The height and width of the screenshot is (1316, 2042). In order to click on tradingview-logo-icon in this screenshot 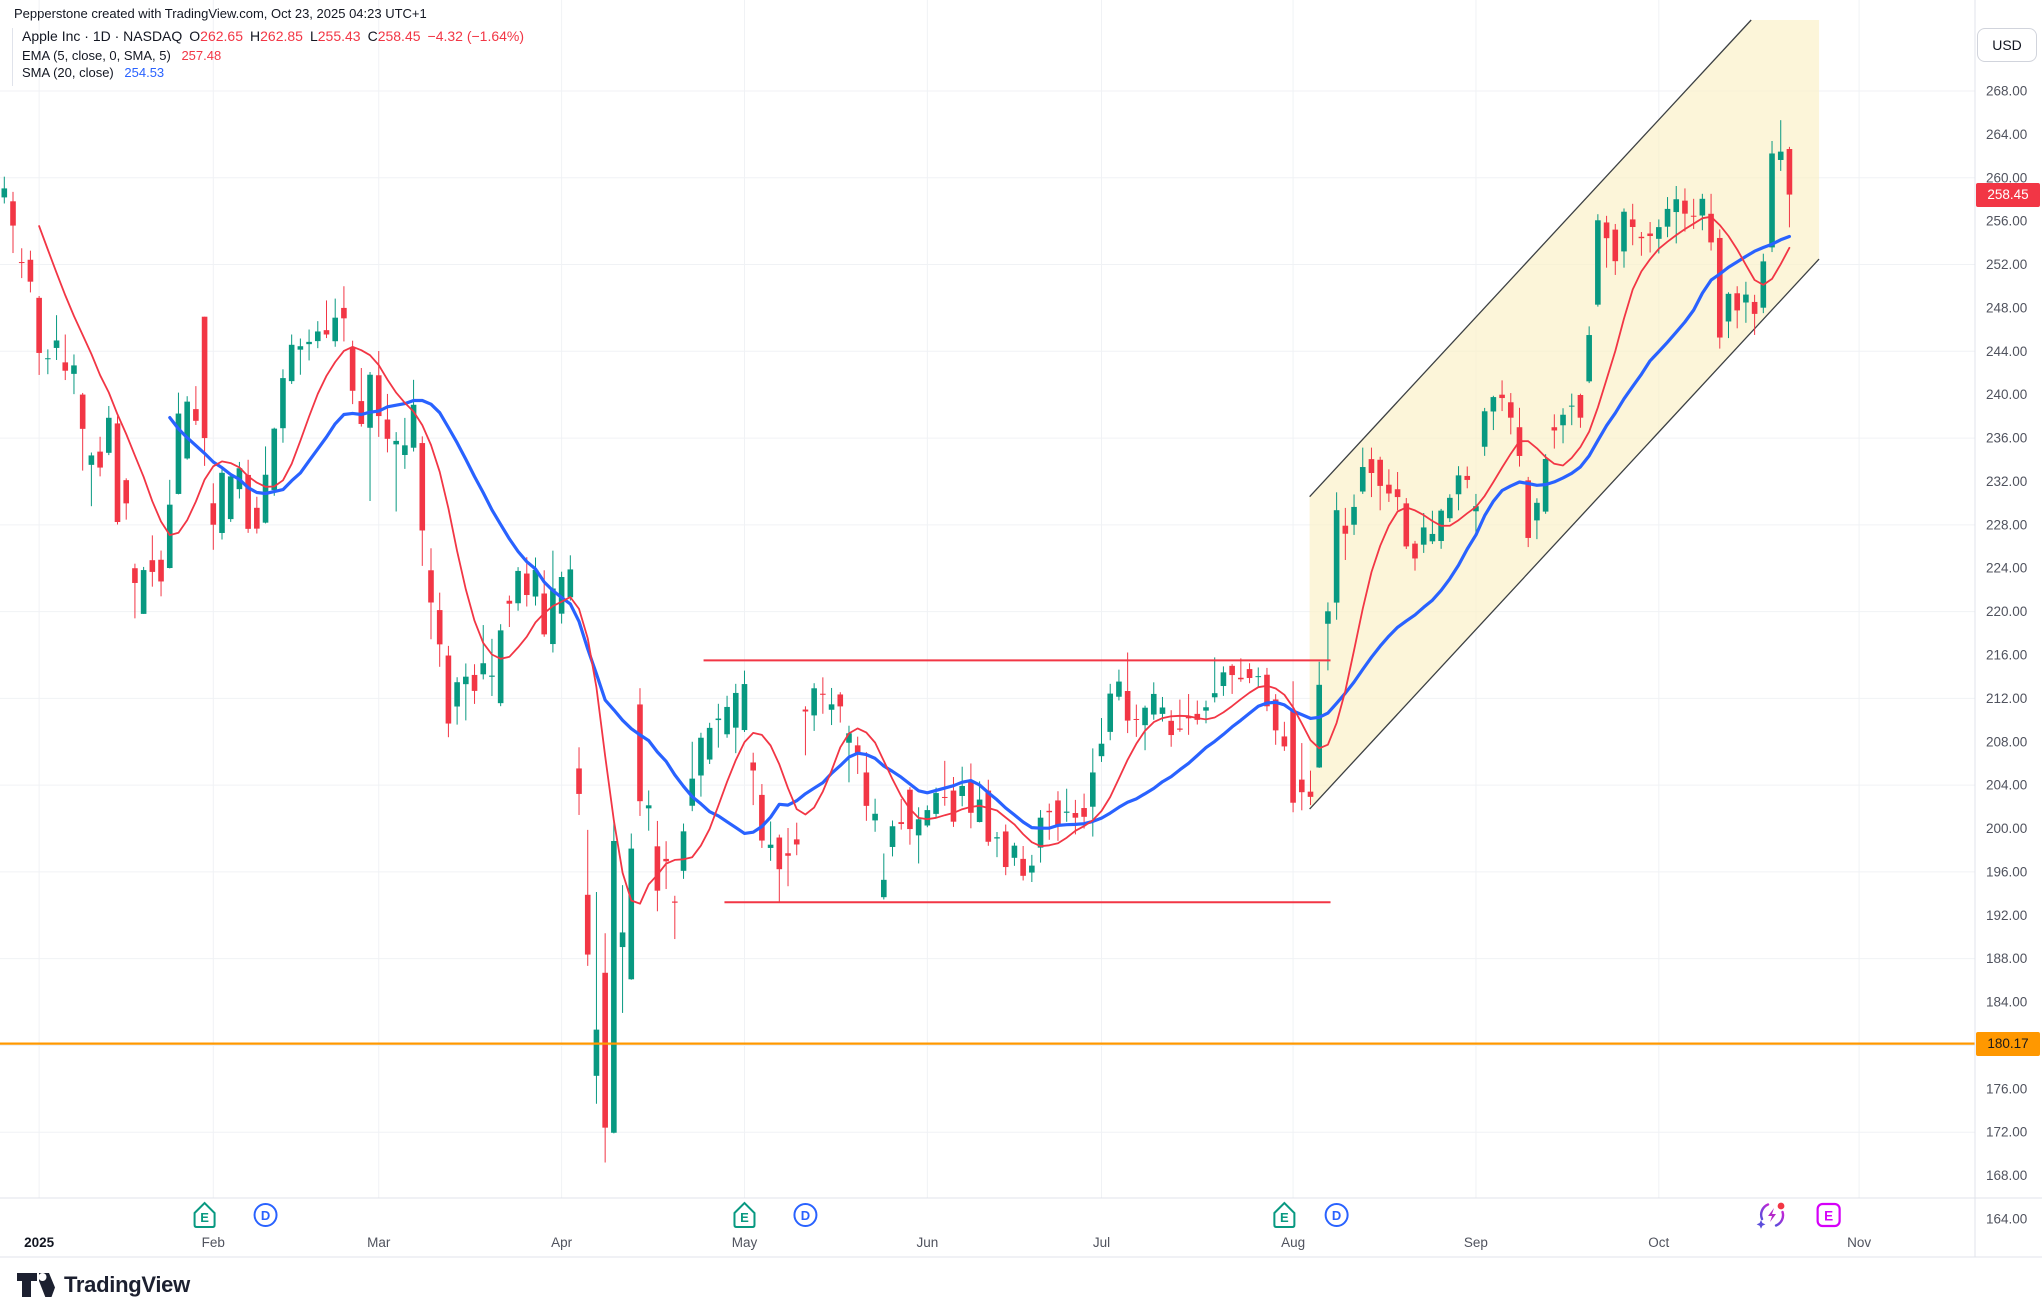, I will do `click(36, 1285)`.